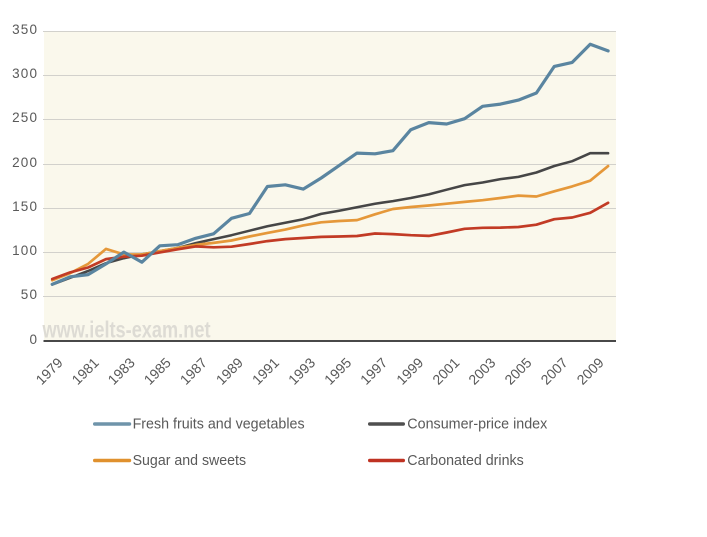  I want to click on svg-text: 50, so click(29, 294).